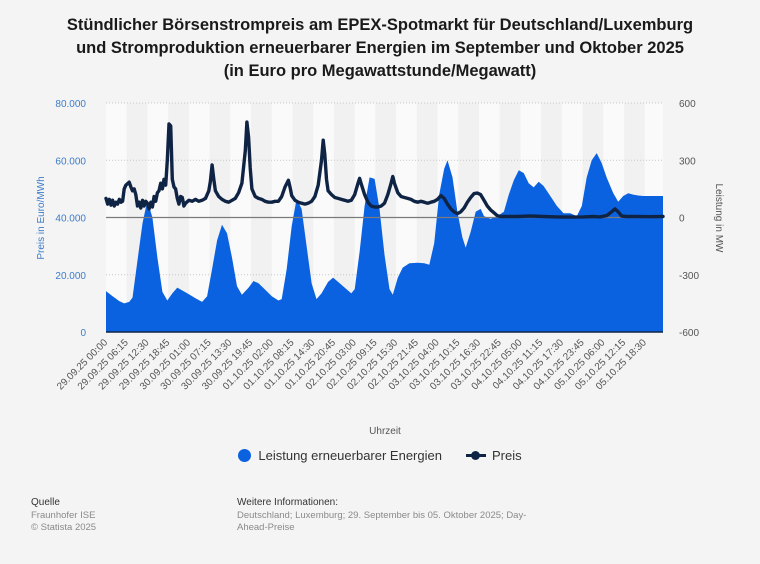  What do you see at coordinates (687, 161) in the screenshot?
I see `y-right-tick-label: 300` at bounding box center [687, 161].